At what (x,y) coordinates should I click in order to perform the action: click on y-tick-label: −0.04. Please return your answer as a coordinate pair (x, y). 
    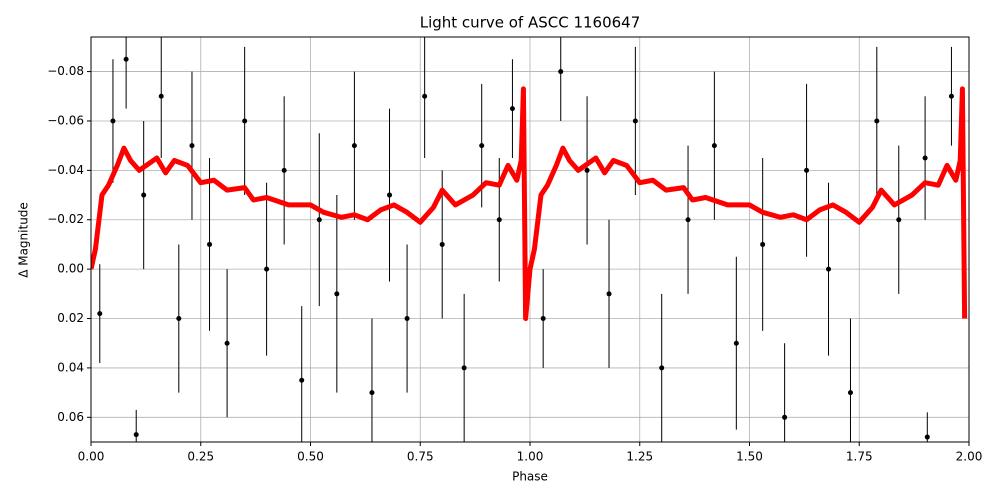
    Looking at the image, I should click on (65, 170).